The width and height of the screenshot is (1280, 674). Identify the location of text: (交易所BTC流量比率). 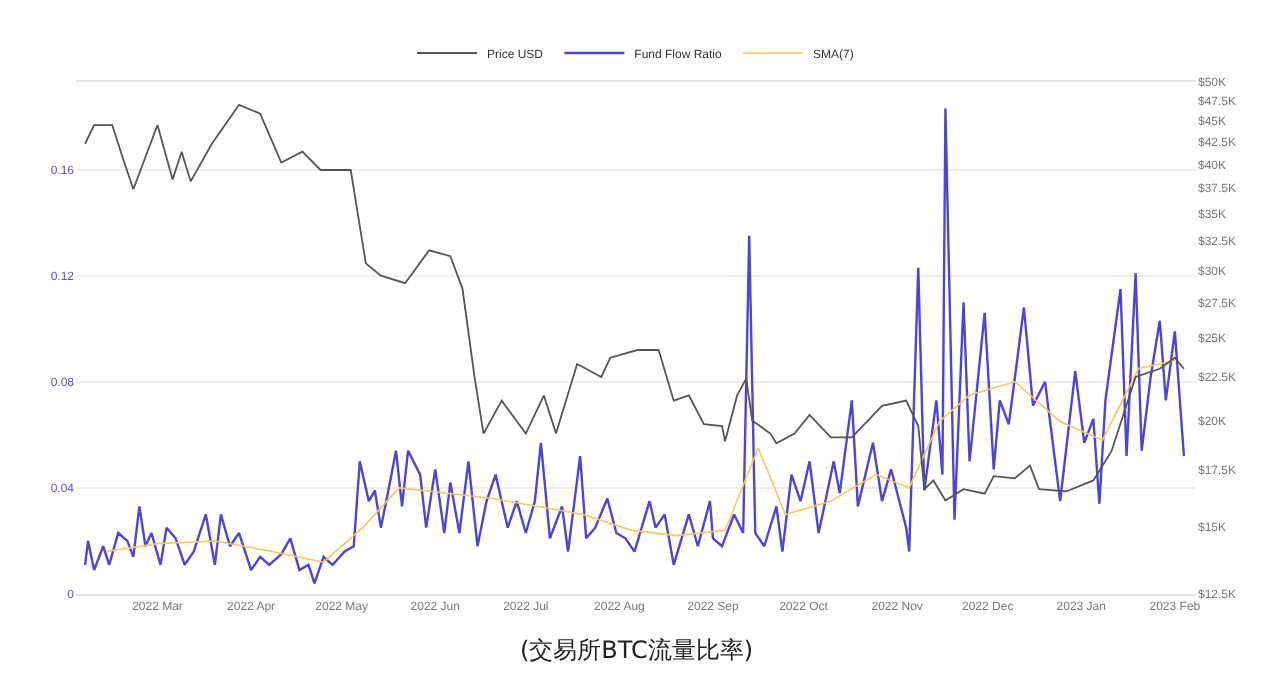
(637, 650).